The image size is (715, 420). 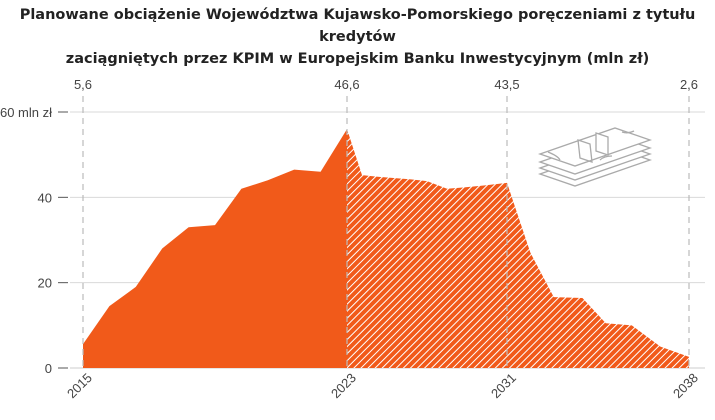 What do you see at coordinates (26, 112) in the screenshot?
I see `y-tick-label: 60 mln zł` at bounding box center [26, 112].